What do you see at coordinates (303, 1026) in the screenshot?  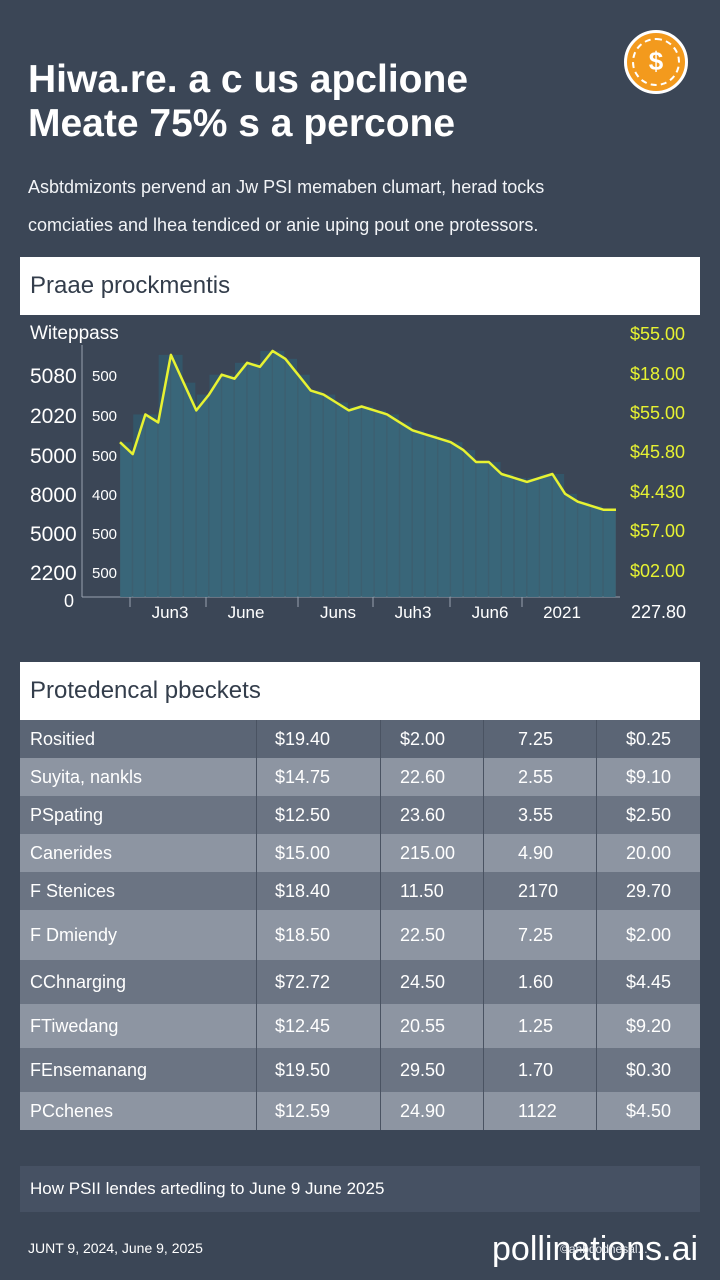 I see `table-cell: $12.45` at bounding box center [303, 1026].